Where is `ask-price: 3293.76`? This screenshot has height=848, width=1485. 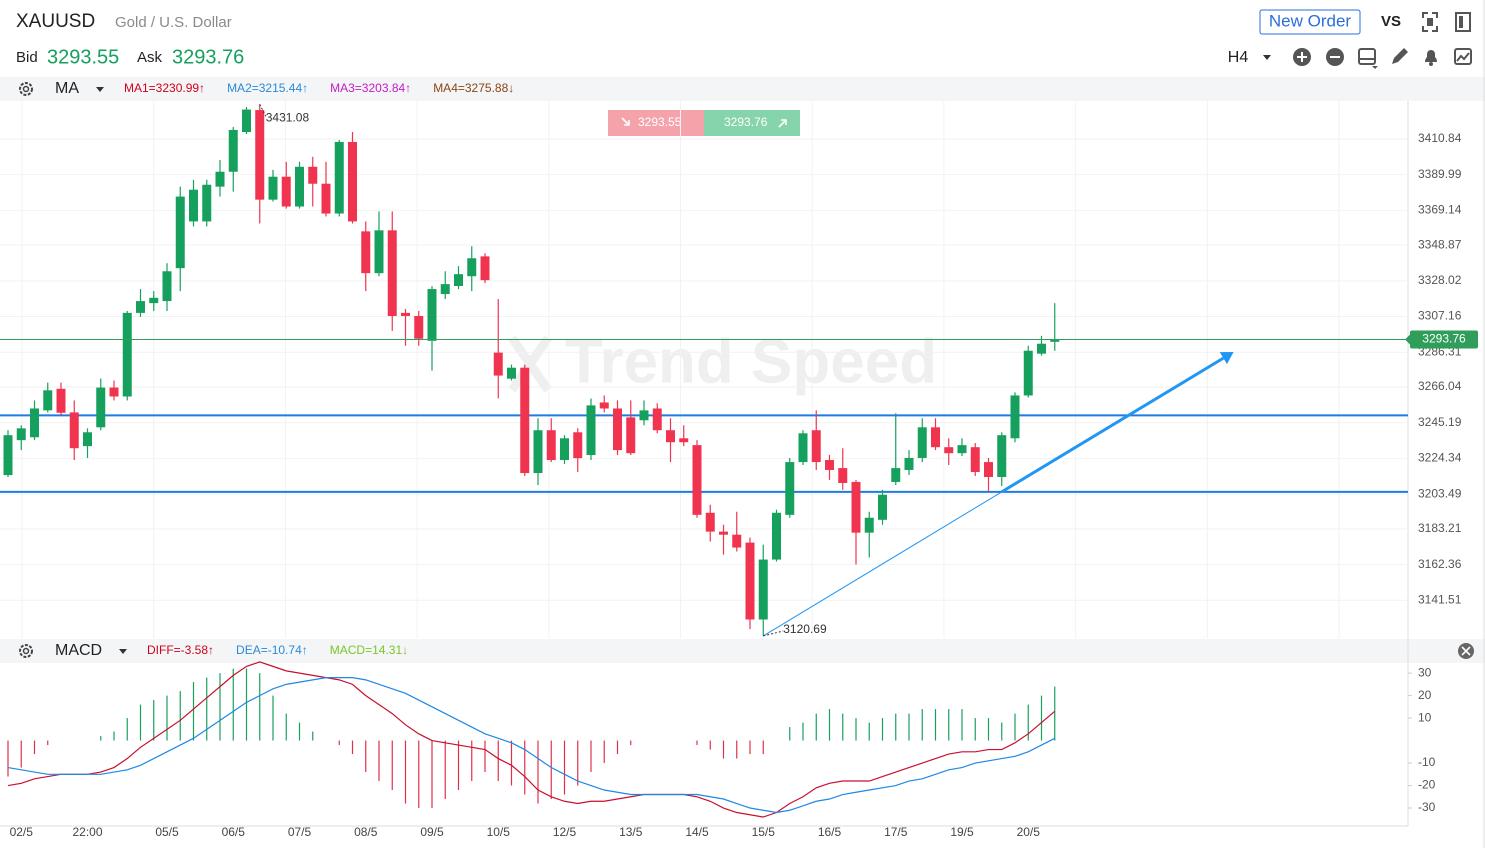 ask-price: 3293.76 is located at coordinates (208, 57).